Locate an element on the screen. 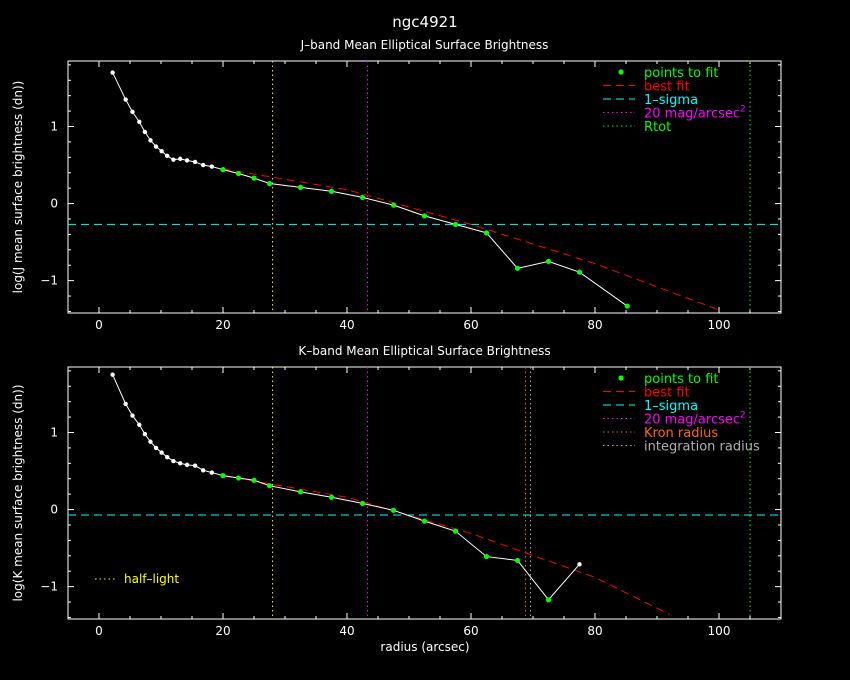 The width and height of the screenshot is (850, 680). j-y-tick-label: −1 is located at coordinates (49, 281).